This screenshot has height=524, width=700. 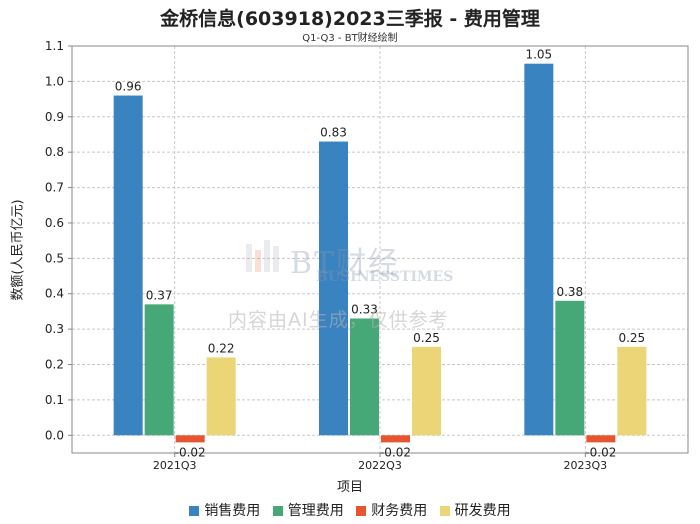 What do you see at coordinates (54, 223) in the screenshot?
I see `y-tick-label: 0.6` at bounding box center [54, 223].